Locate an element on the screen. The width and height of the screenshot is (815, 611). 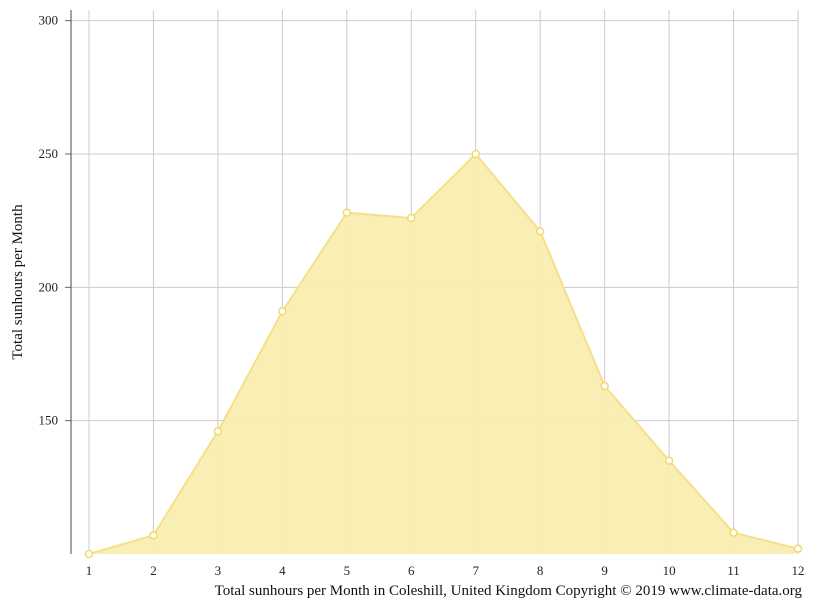
x-tick-label: 4 is located at coordinates (282, 570).